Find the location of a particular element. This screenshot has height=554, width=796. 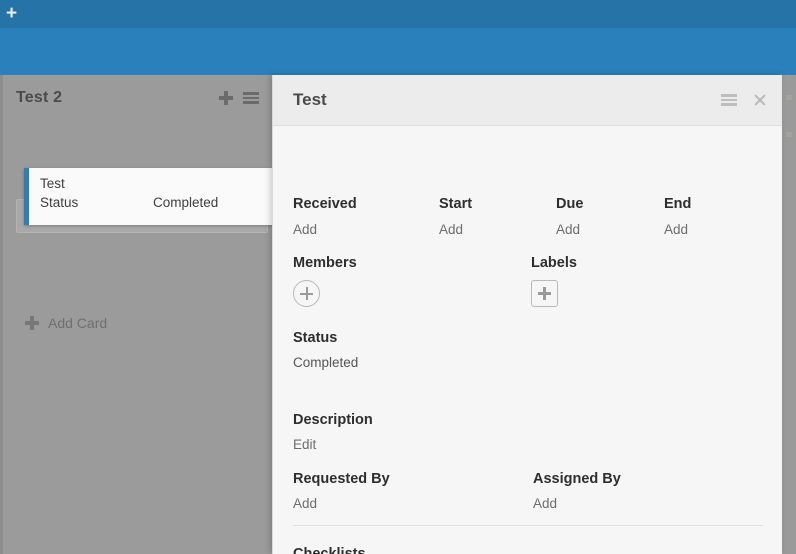

status-label: Status is located at coordinates (315, 338).